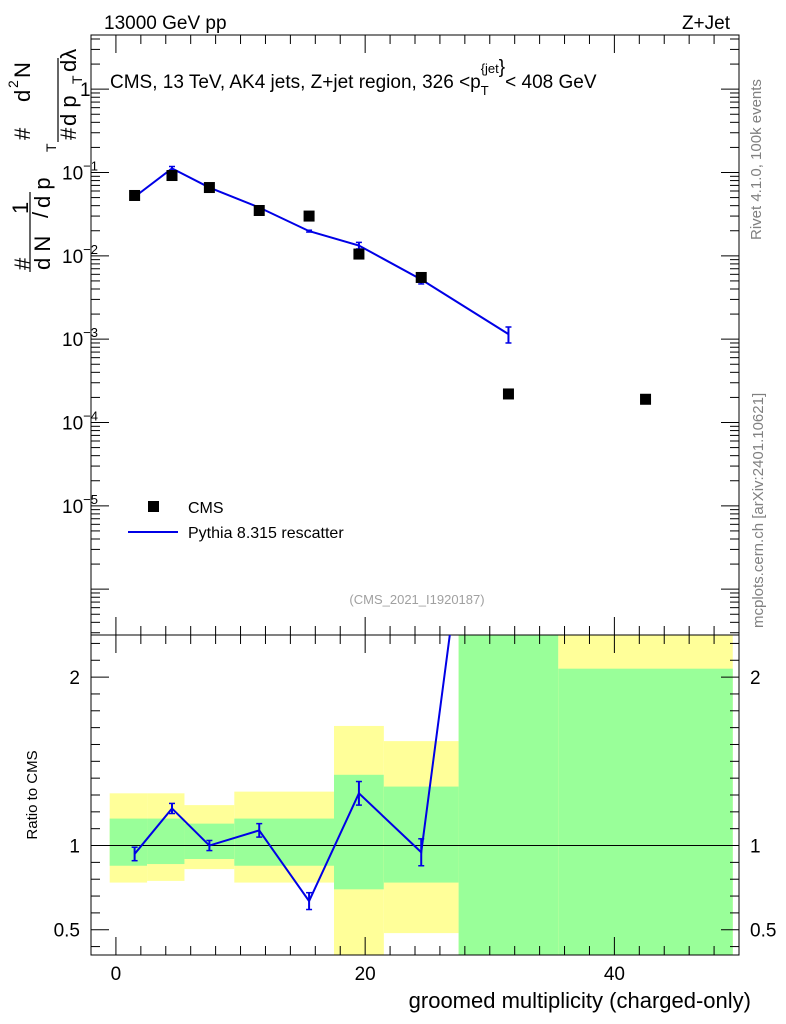 Image resolution: width=786 pixels, height=1024 pixels. What do you see at coordinates (416, 599) in the screenshot?
I see `analysis-id-label: (CMS_2021_I1920187)` at bounding box center [416, 599].